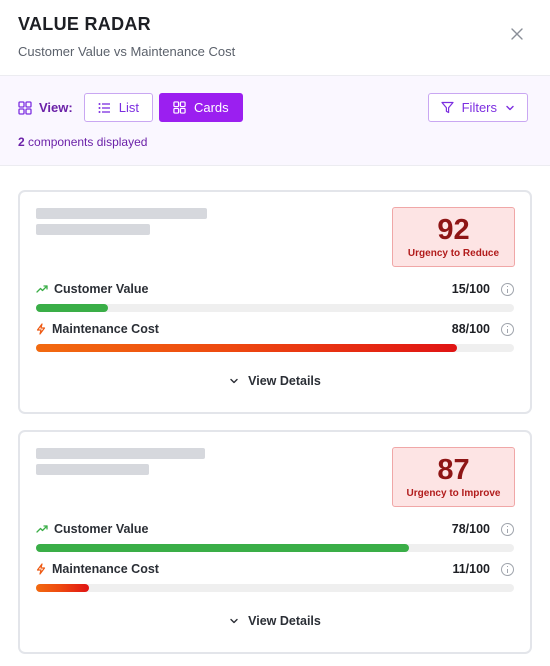 The image size is (550, 666). I want to click on view-label-group: View:, so click(45, 107).